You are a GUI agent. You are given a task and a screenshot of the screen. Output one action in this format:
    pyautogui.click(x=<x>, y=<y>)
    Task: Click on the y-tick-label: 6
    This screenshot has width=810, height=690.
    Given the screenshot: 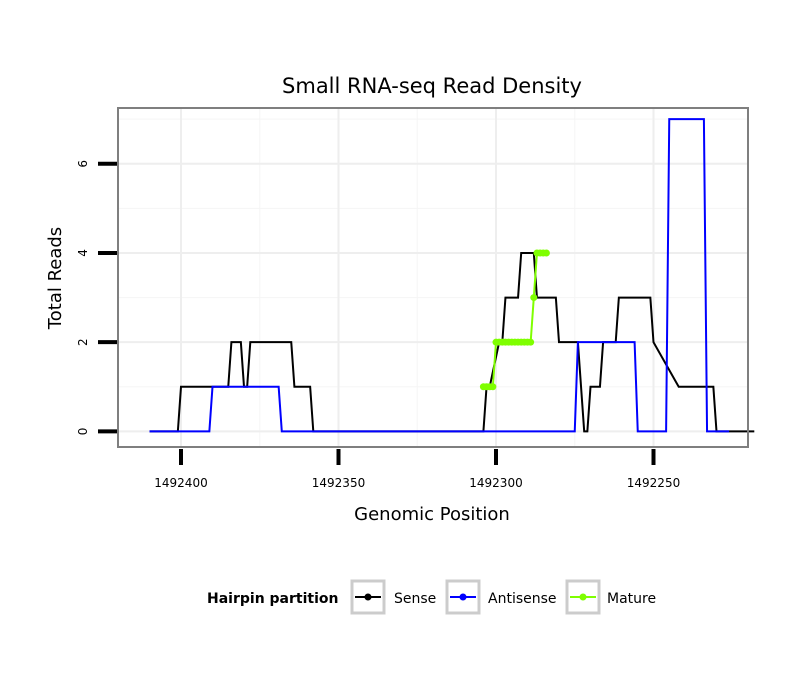 What is the action you would take?
    pyautogui.click(x=83, y=164)
    